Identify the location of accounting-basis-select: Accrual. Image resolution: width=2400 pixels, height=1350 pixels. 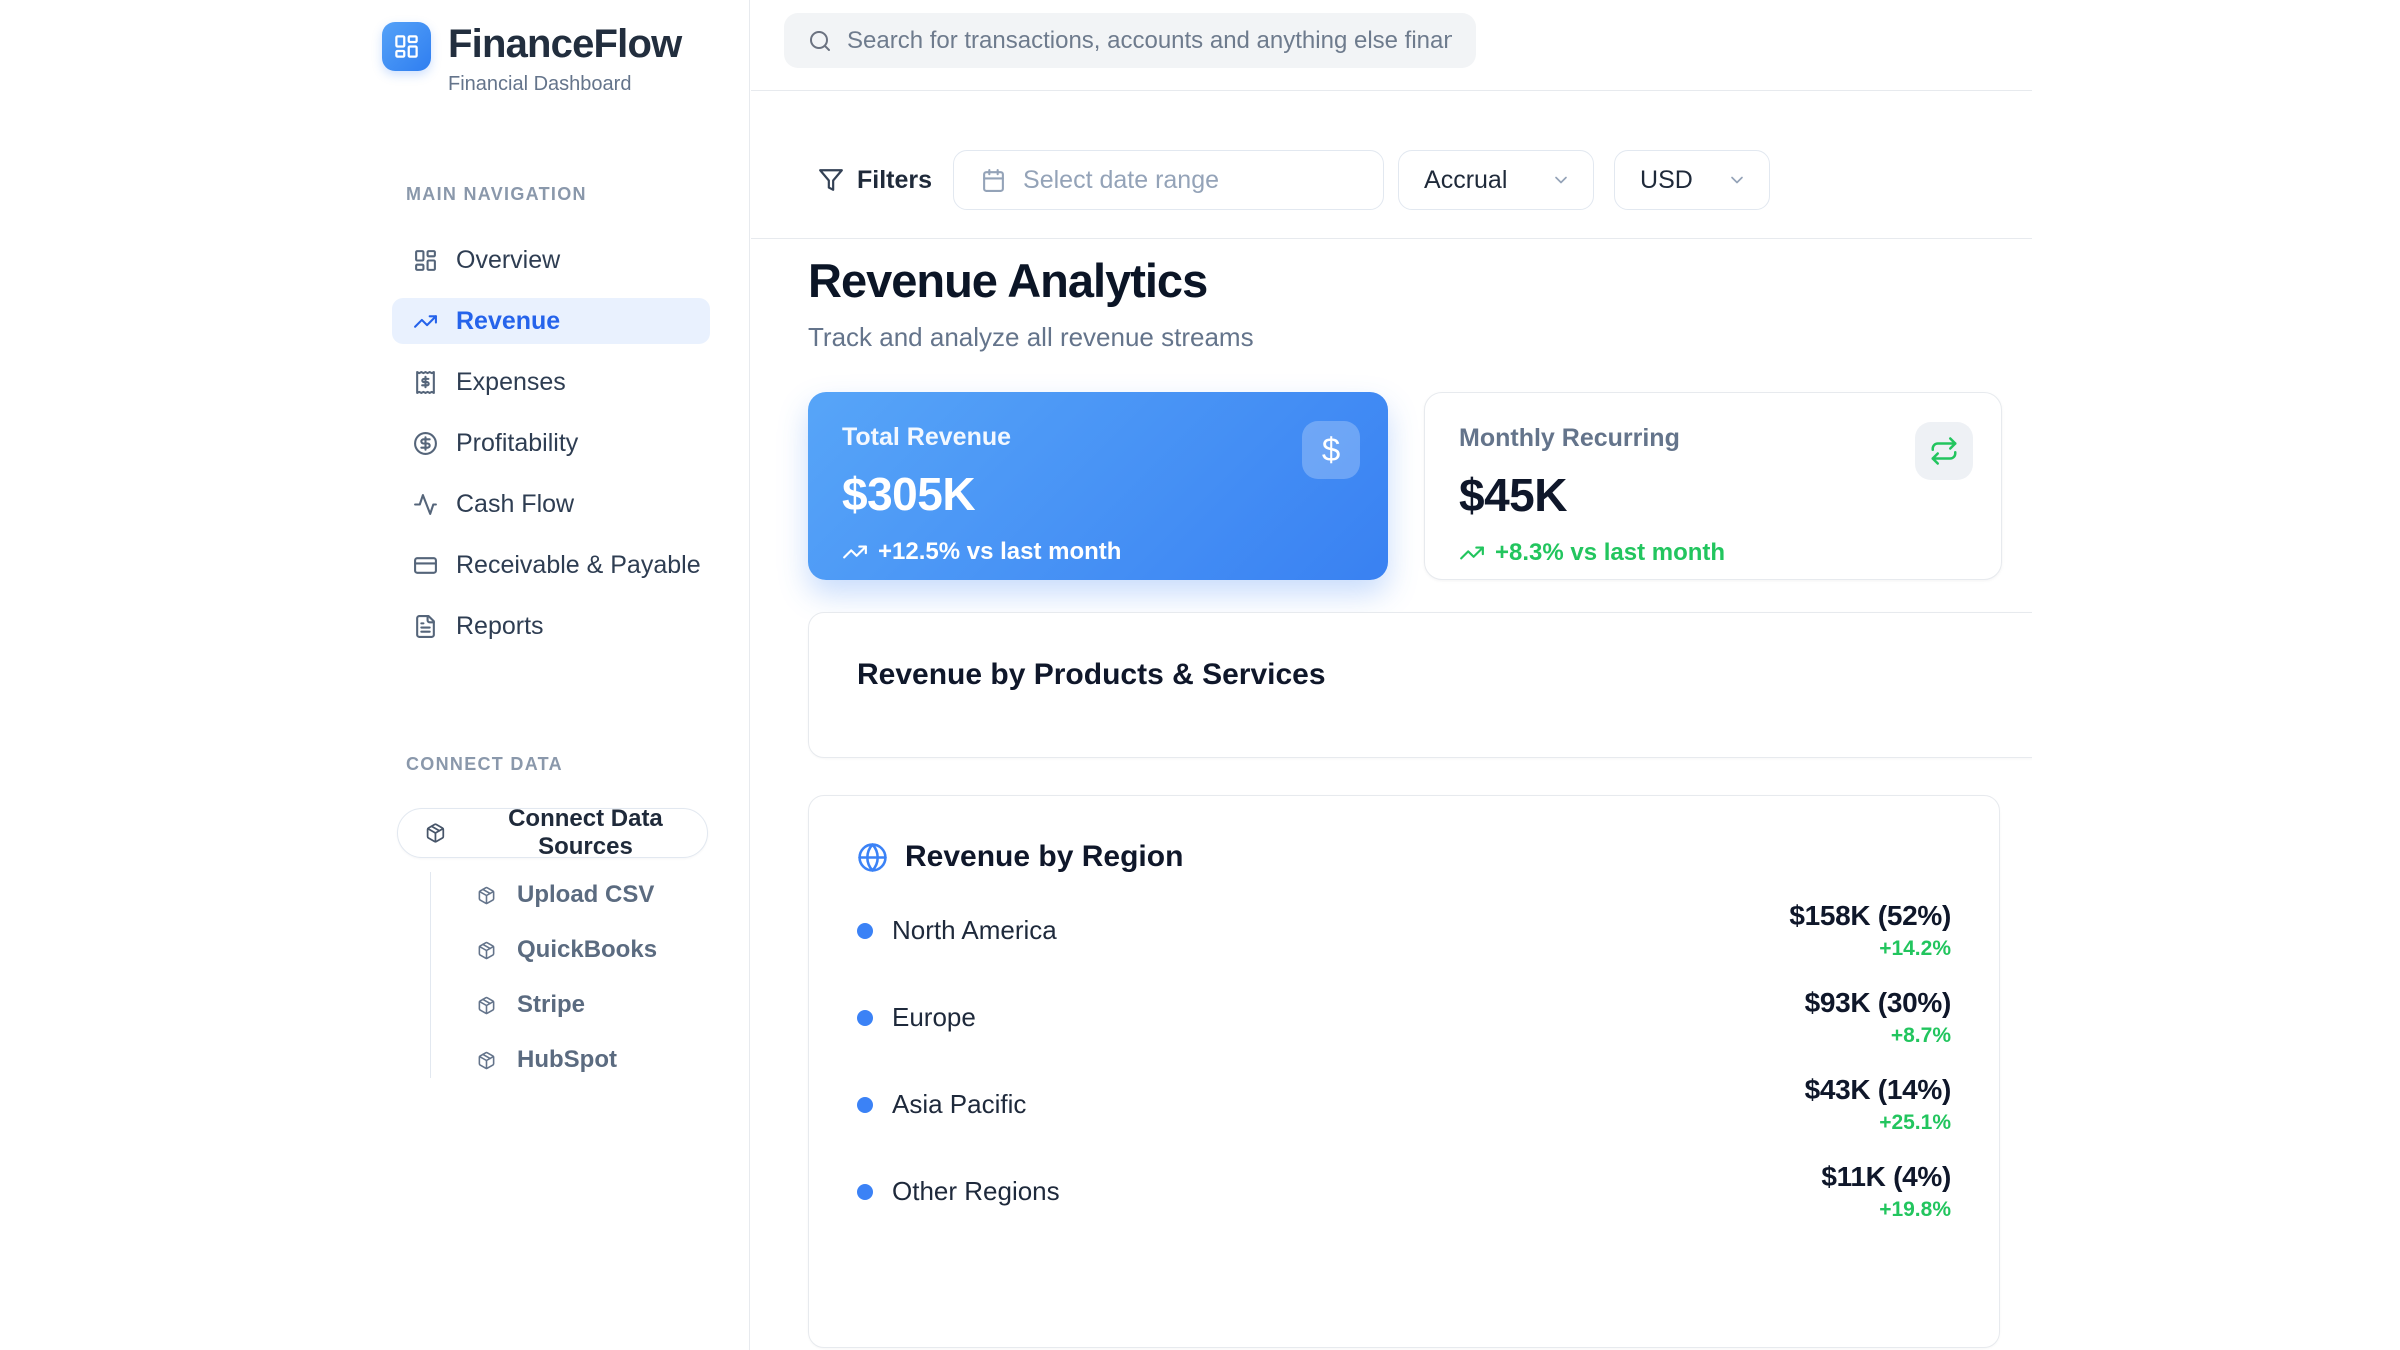
(1496, 180).